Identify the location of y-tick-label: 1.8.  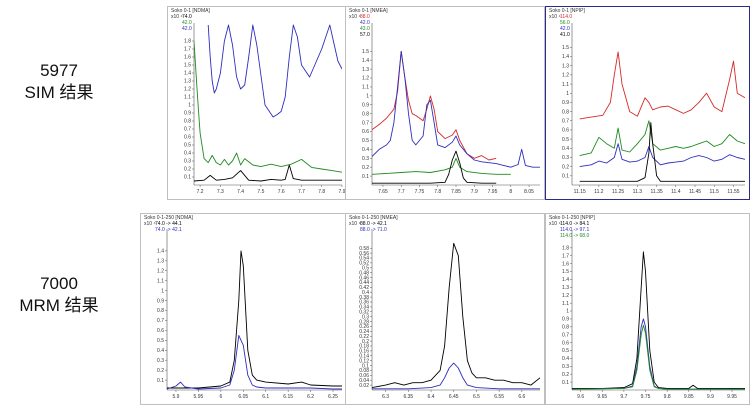
(187, 42).